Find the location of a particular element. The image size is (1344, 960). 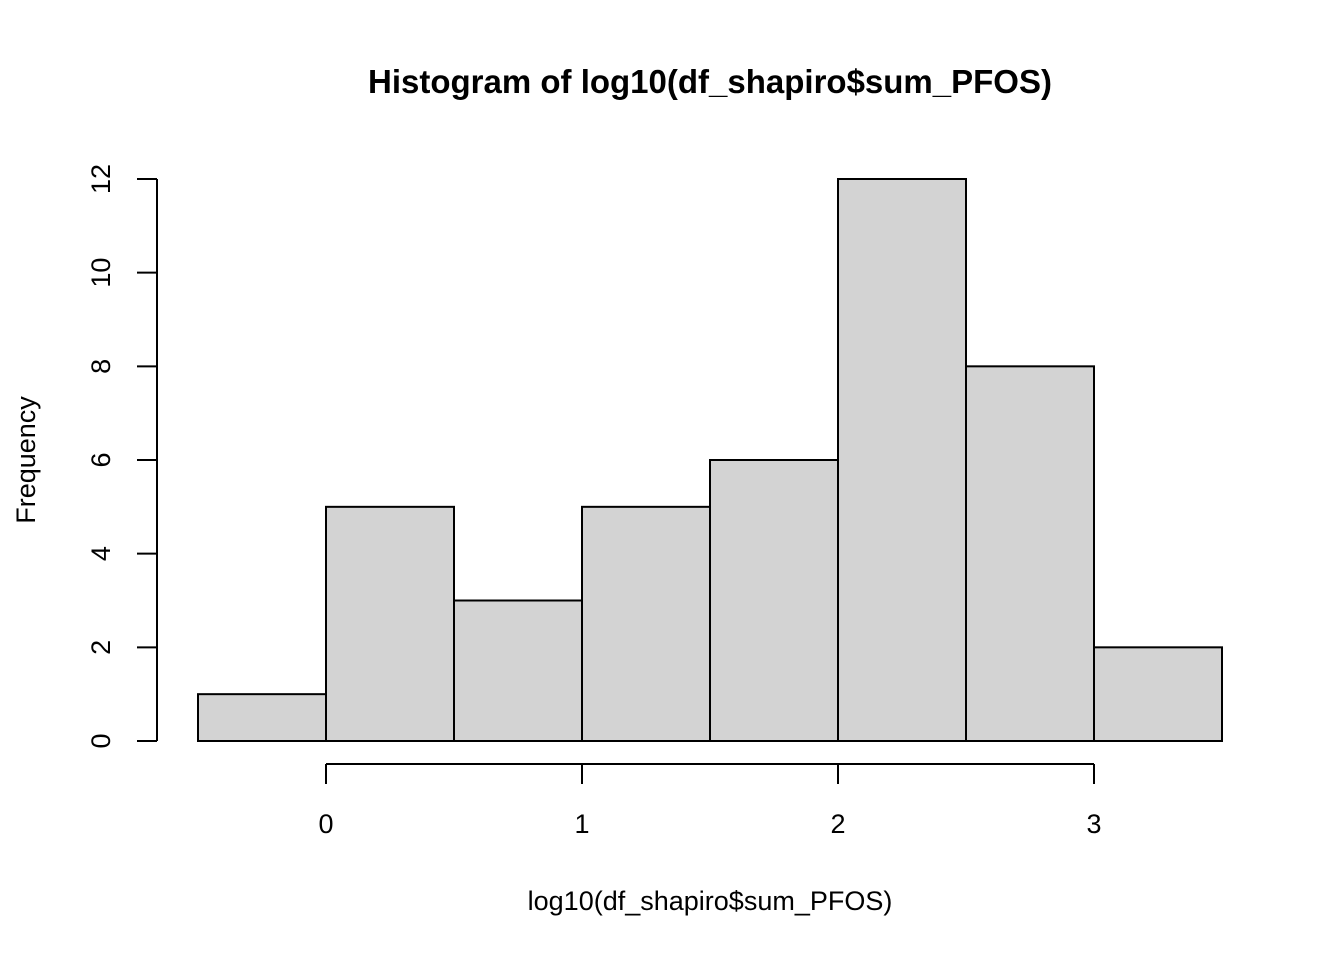

x-axis: 0 1 2 3 is located at coordinates (710, 801).